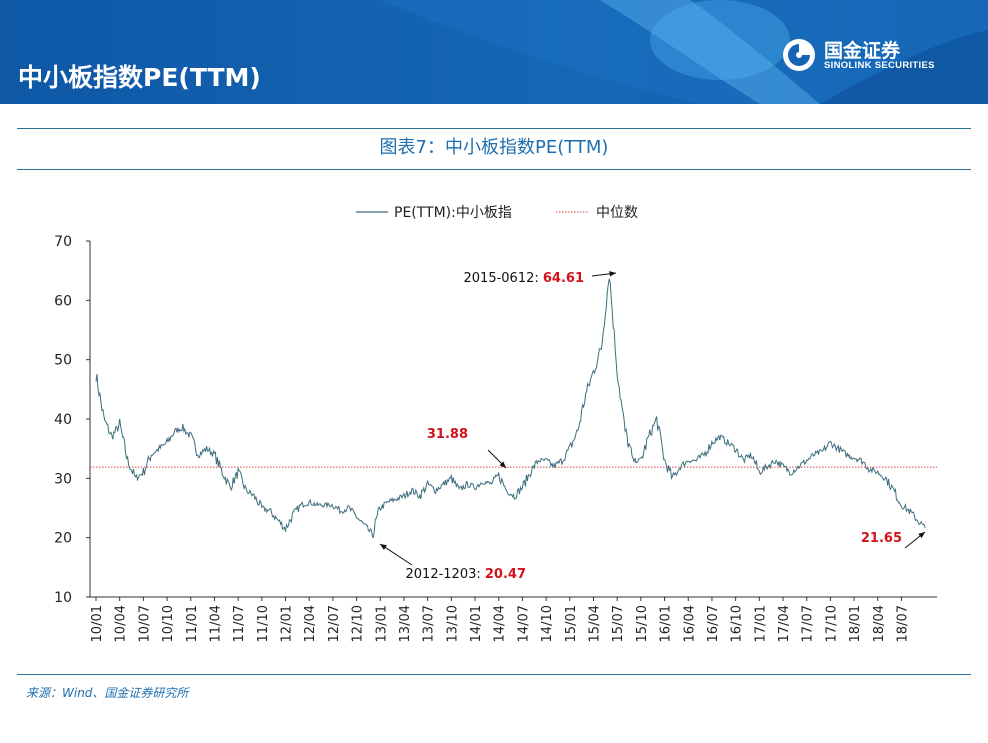 The image size is (988, 743). What do you see at coordinates (263, 623) in the screenshot?
I see `x-tick-label: 11/10` at bounding box center [263, 623].